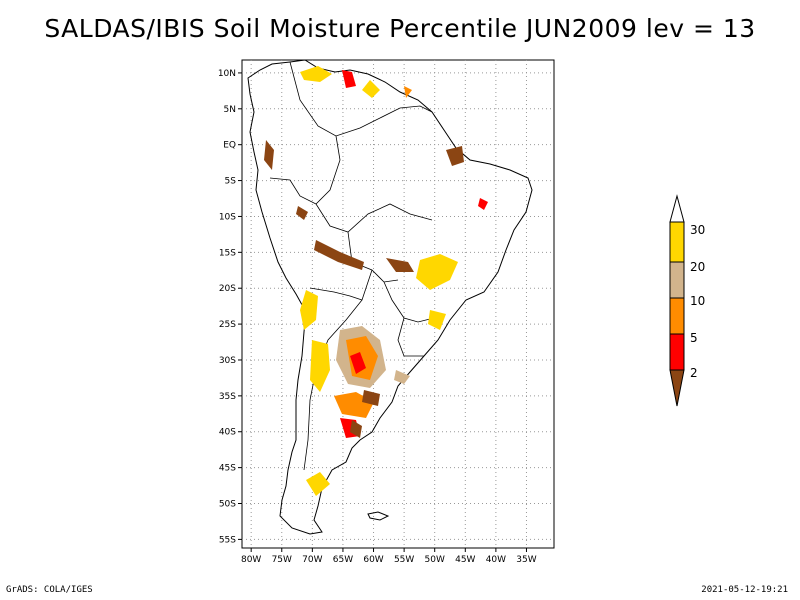 The width and height of the screenshot is (800, 600). I want to click on colorbar: 30 20 10 5 2, so click(687, 300).